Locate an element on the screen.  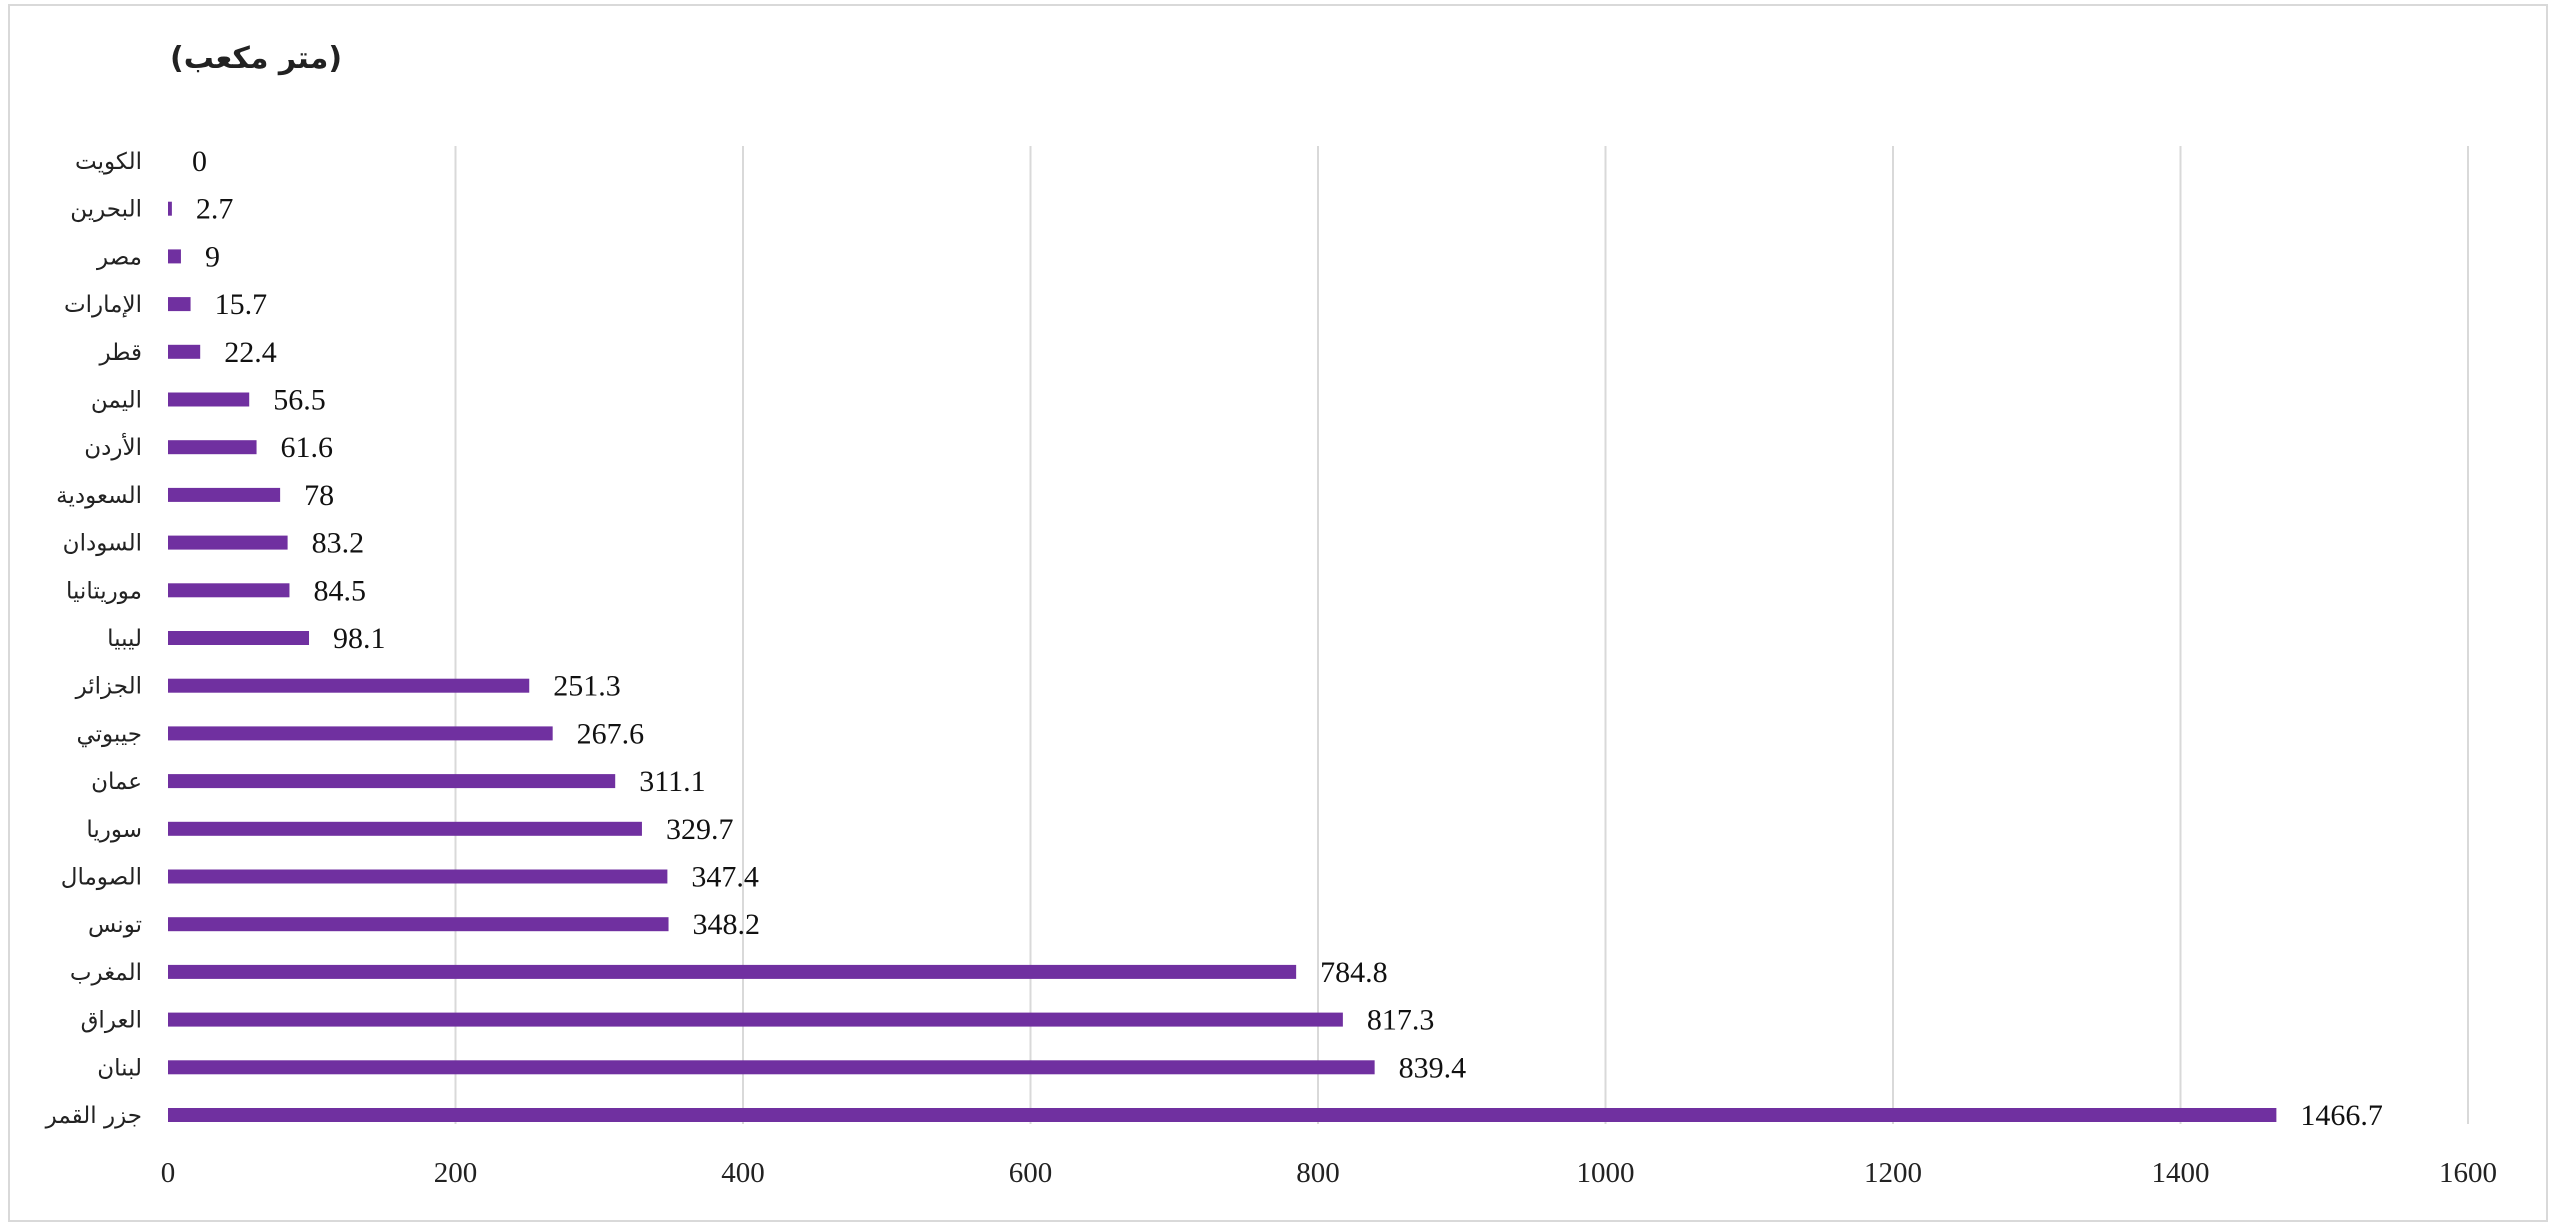
category-label: العراق is located at coordinates (111, 1021).